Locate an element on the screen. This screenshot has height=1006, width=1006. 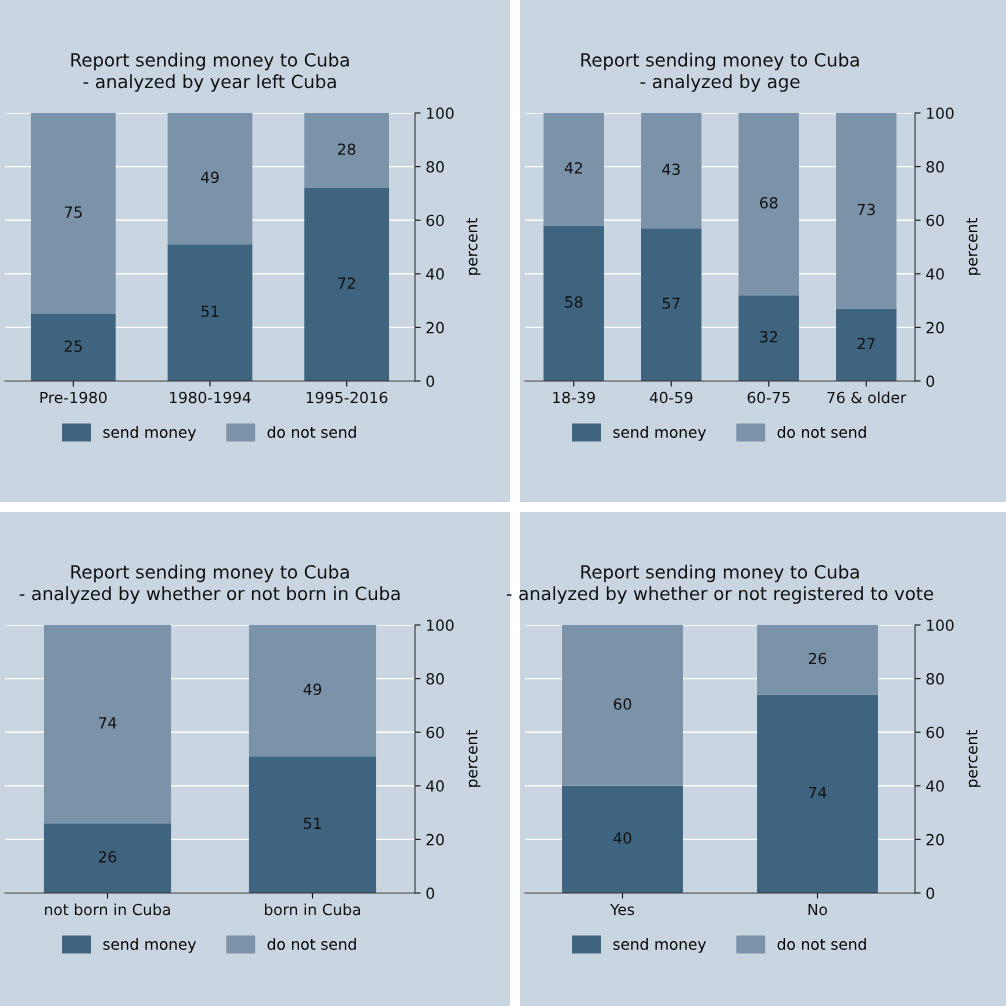
data-label: 72 is located at coordinates (346, 283).